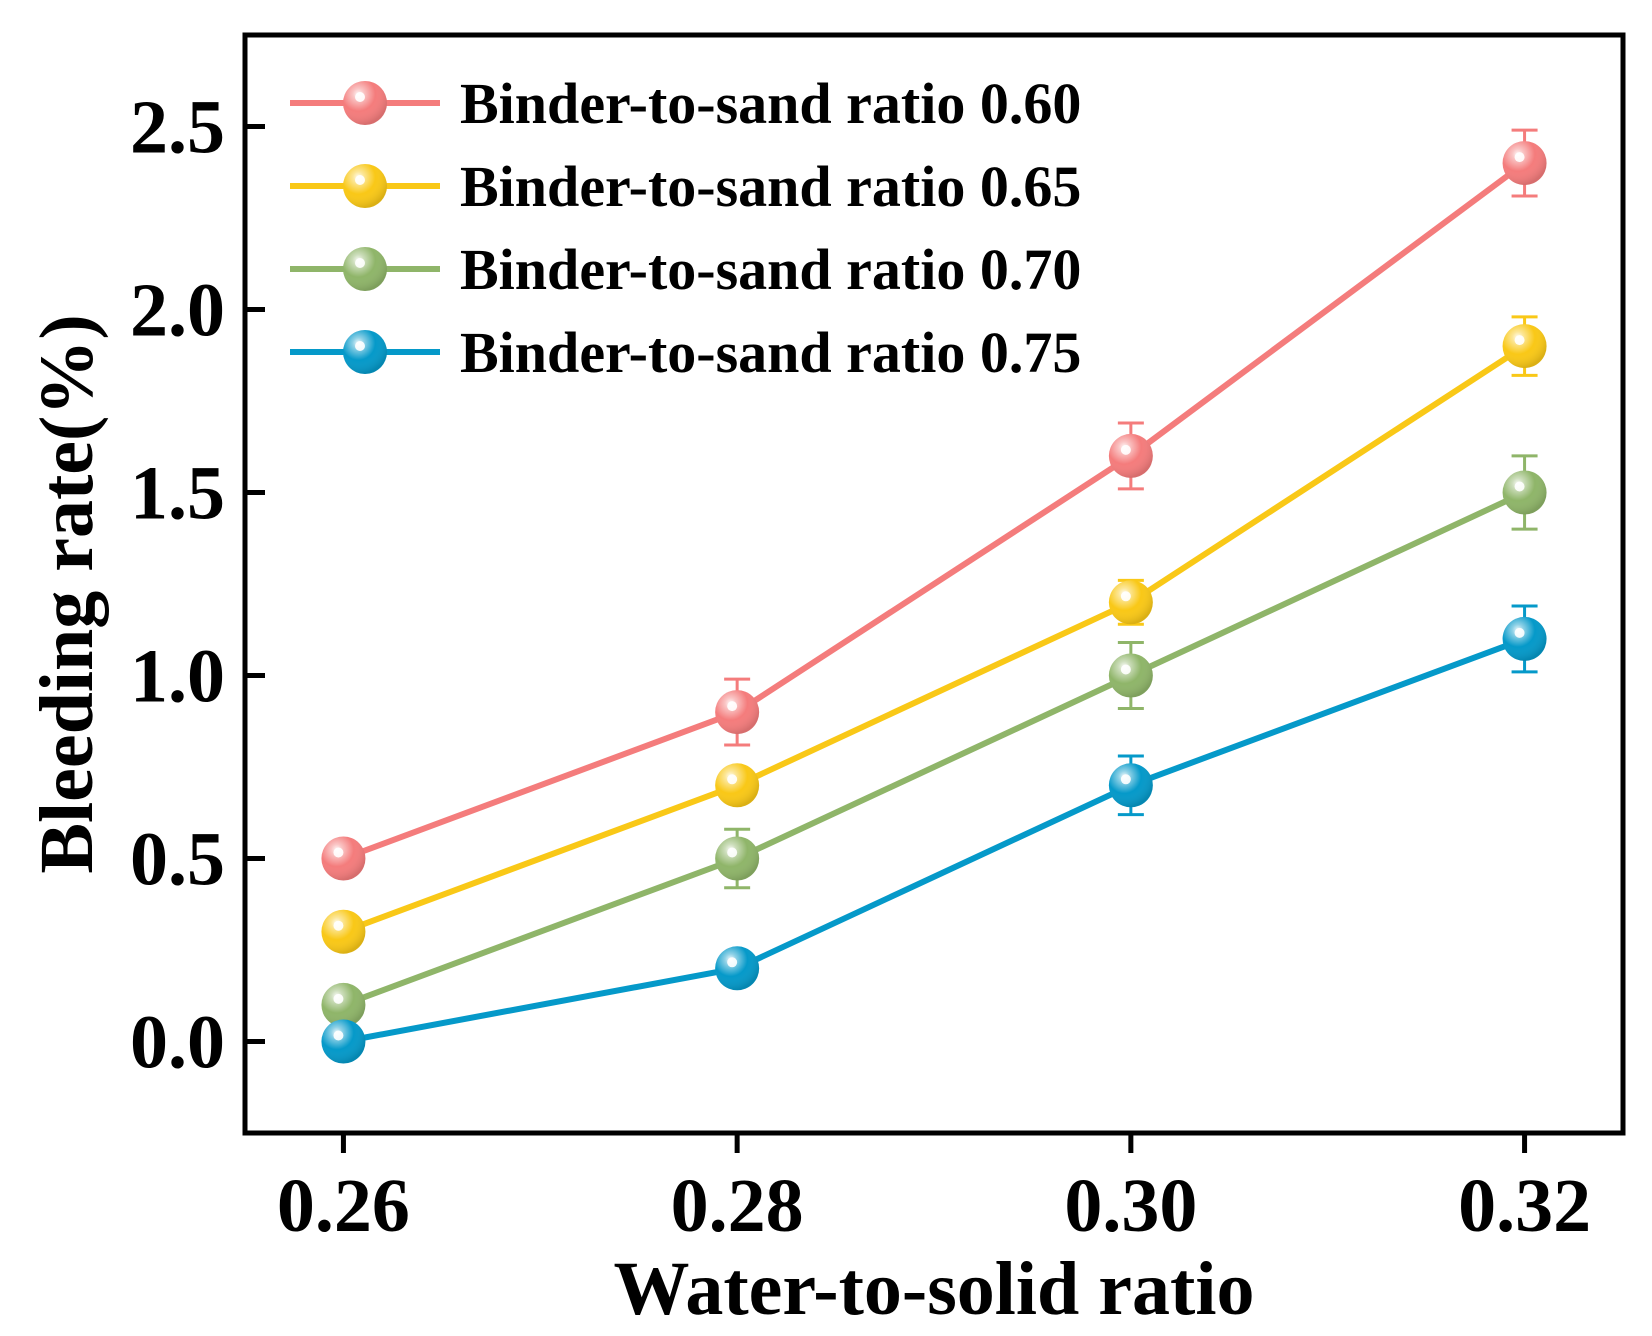 Image resolution: width=1652 pixels, height=1336 pixels. What do you see at coordinates (770, 186) in the screenshot?
I see `legend-label: Binder-to-sand ratio 0.65` at bounding box center [770, 186].